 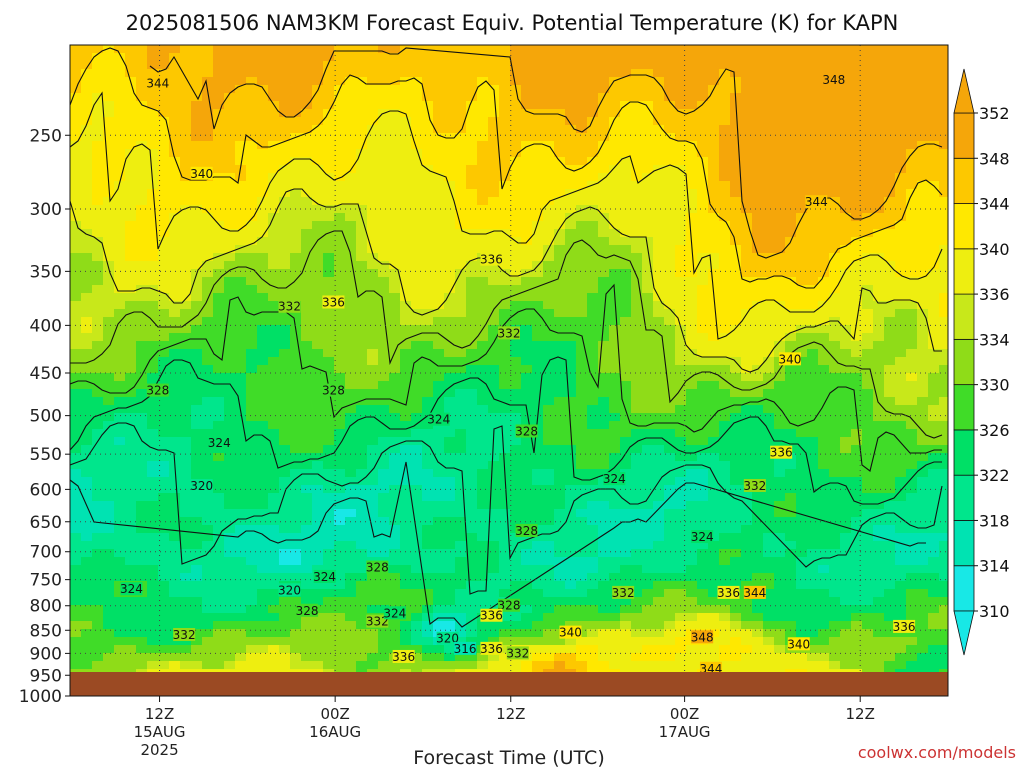 I want to click on y-tick-label: 450, so click(x=46, y=374).